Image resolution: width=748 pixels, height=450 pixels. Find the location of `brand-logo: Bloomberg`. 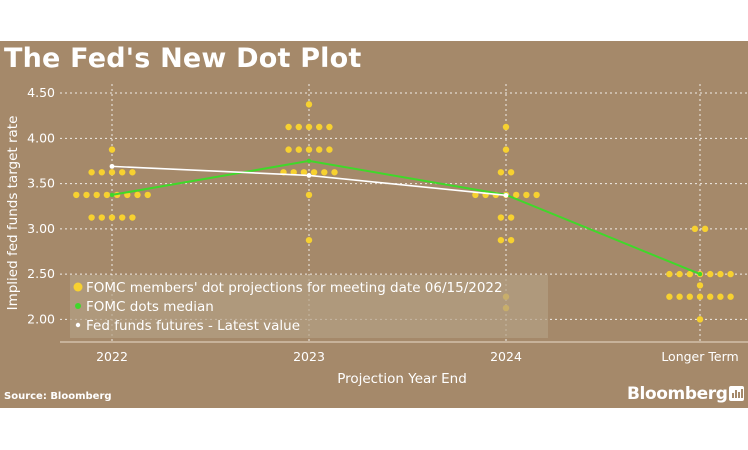

brand-logo: Bloomberg is located at coordinates (677, 394).